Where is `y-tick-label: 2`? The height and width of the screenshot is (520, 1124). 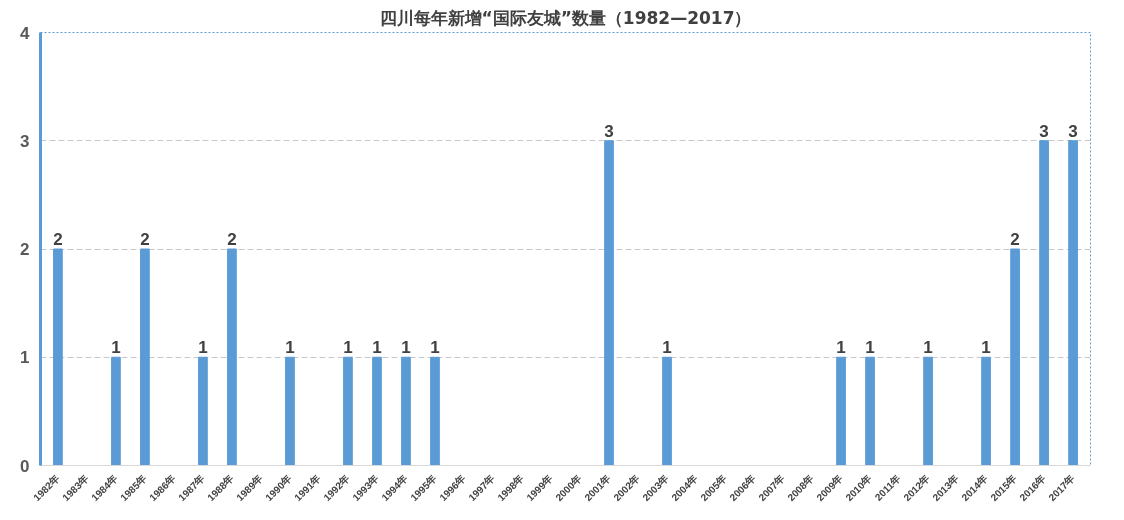 y-tick-label: 2 is located at coordinates (25, 249).